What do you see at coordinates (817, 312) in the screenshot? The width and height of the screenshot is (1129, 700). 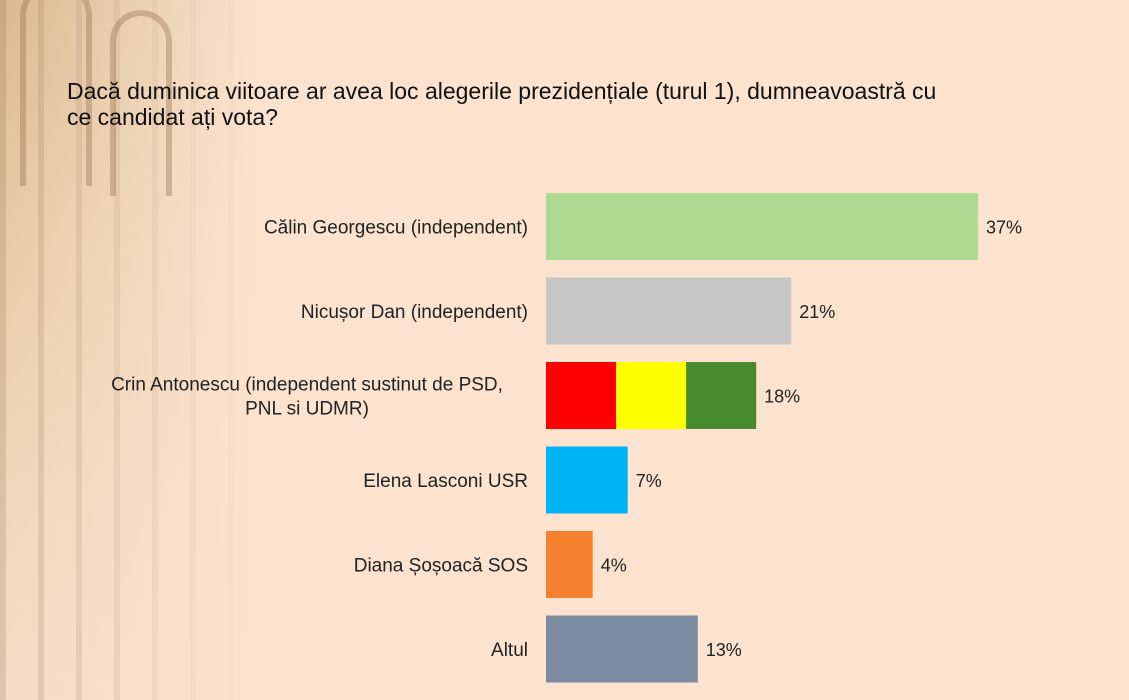 I see `value-label: 21%` at bounding box center [817, 312].